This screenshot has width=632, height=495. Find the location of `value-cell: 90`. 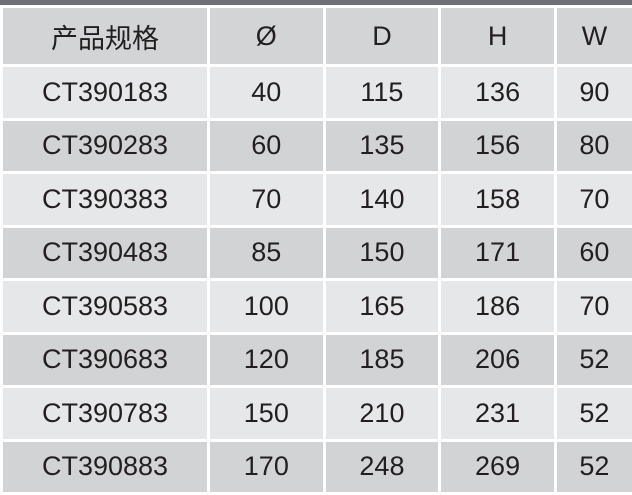

value-cell: 90 is located at coordinates (594, 92).